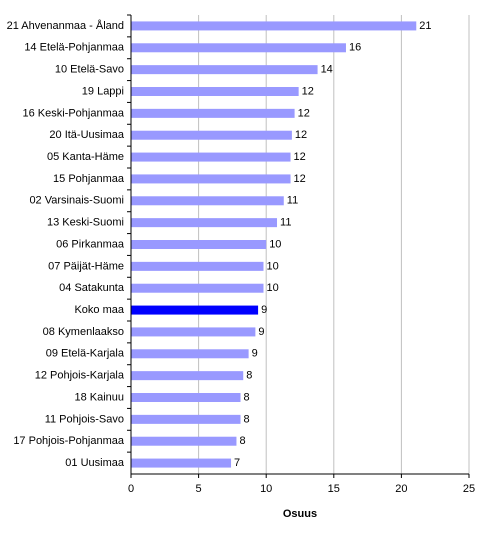 This screenshot has width=487, height=538. I want to click on y-tick-label: 08 Kymenlaakso, so click(83, 332).